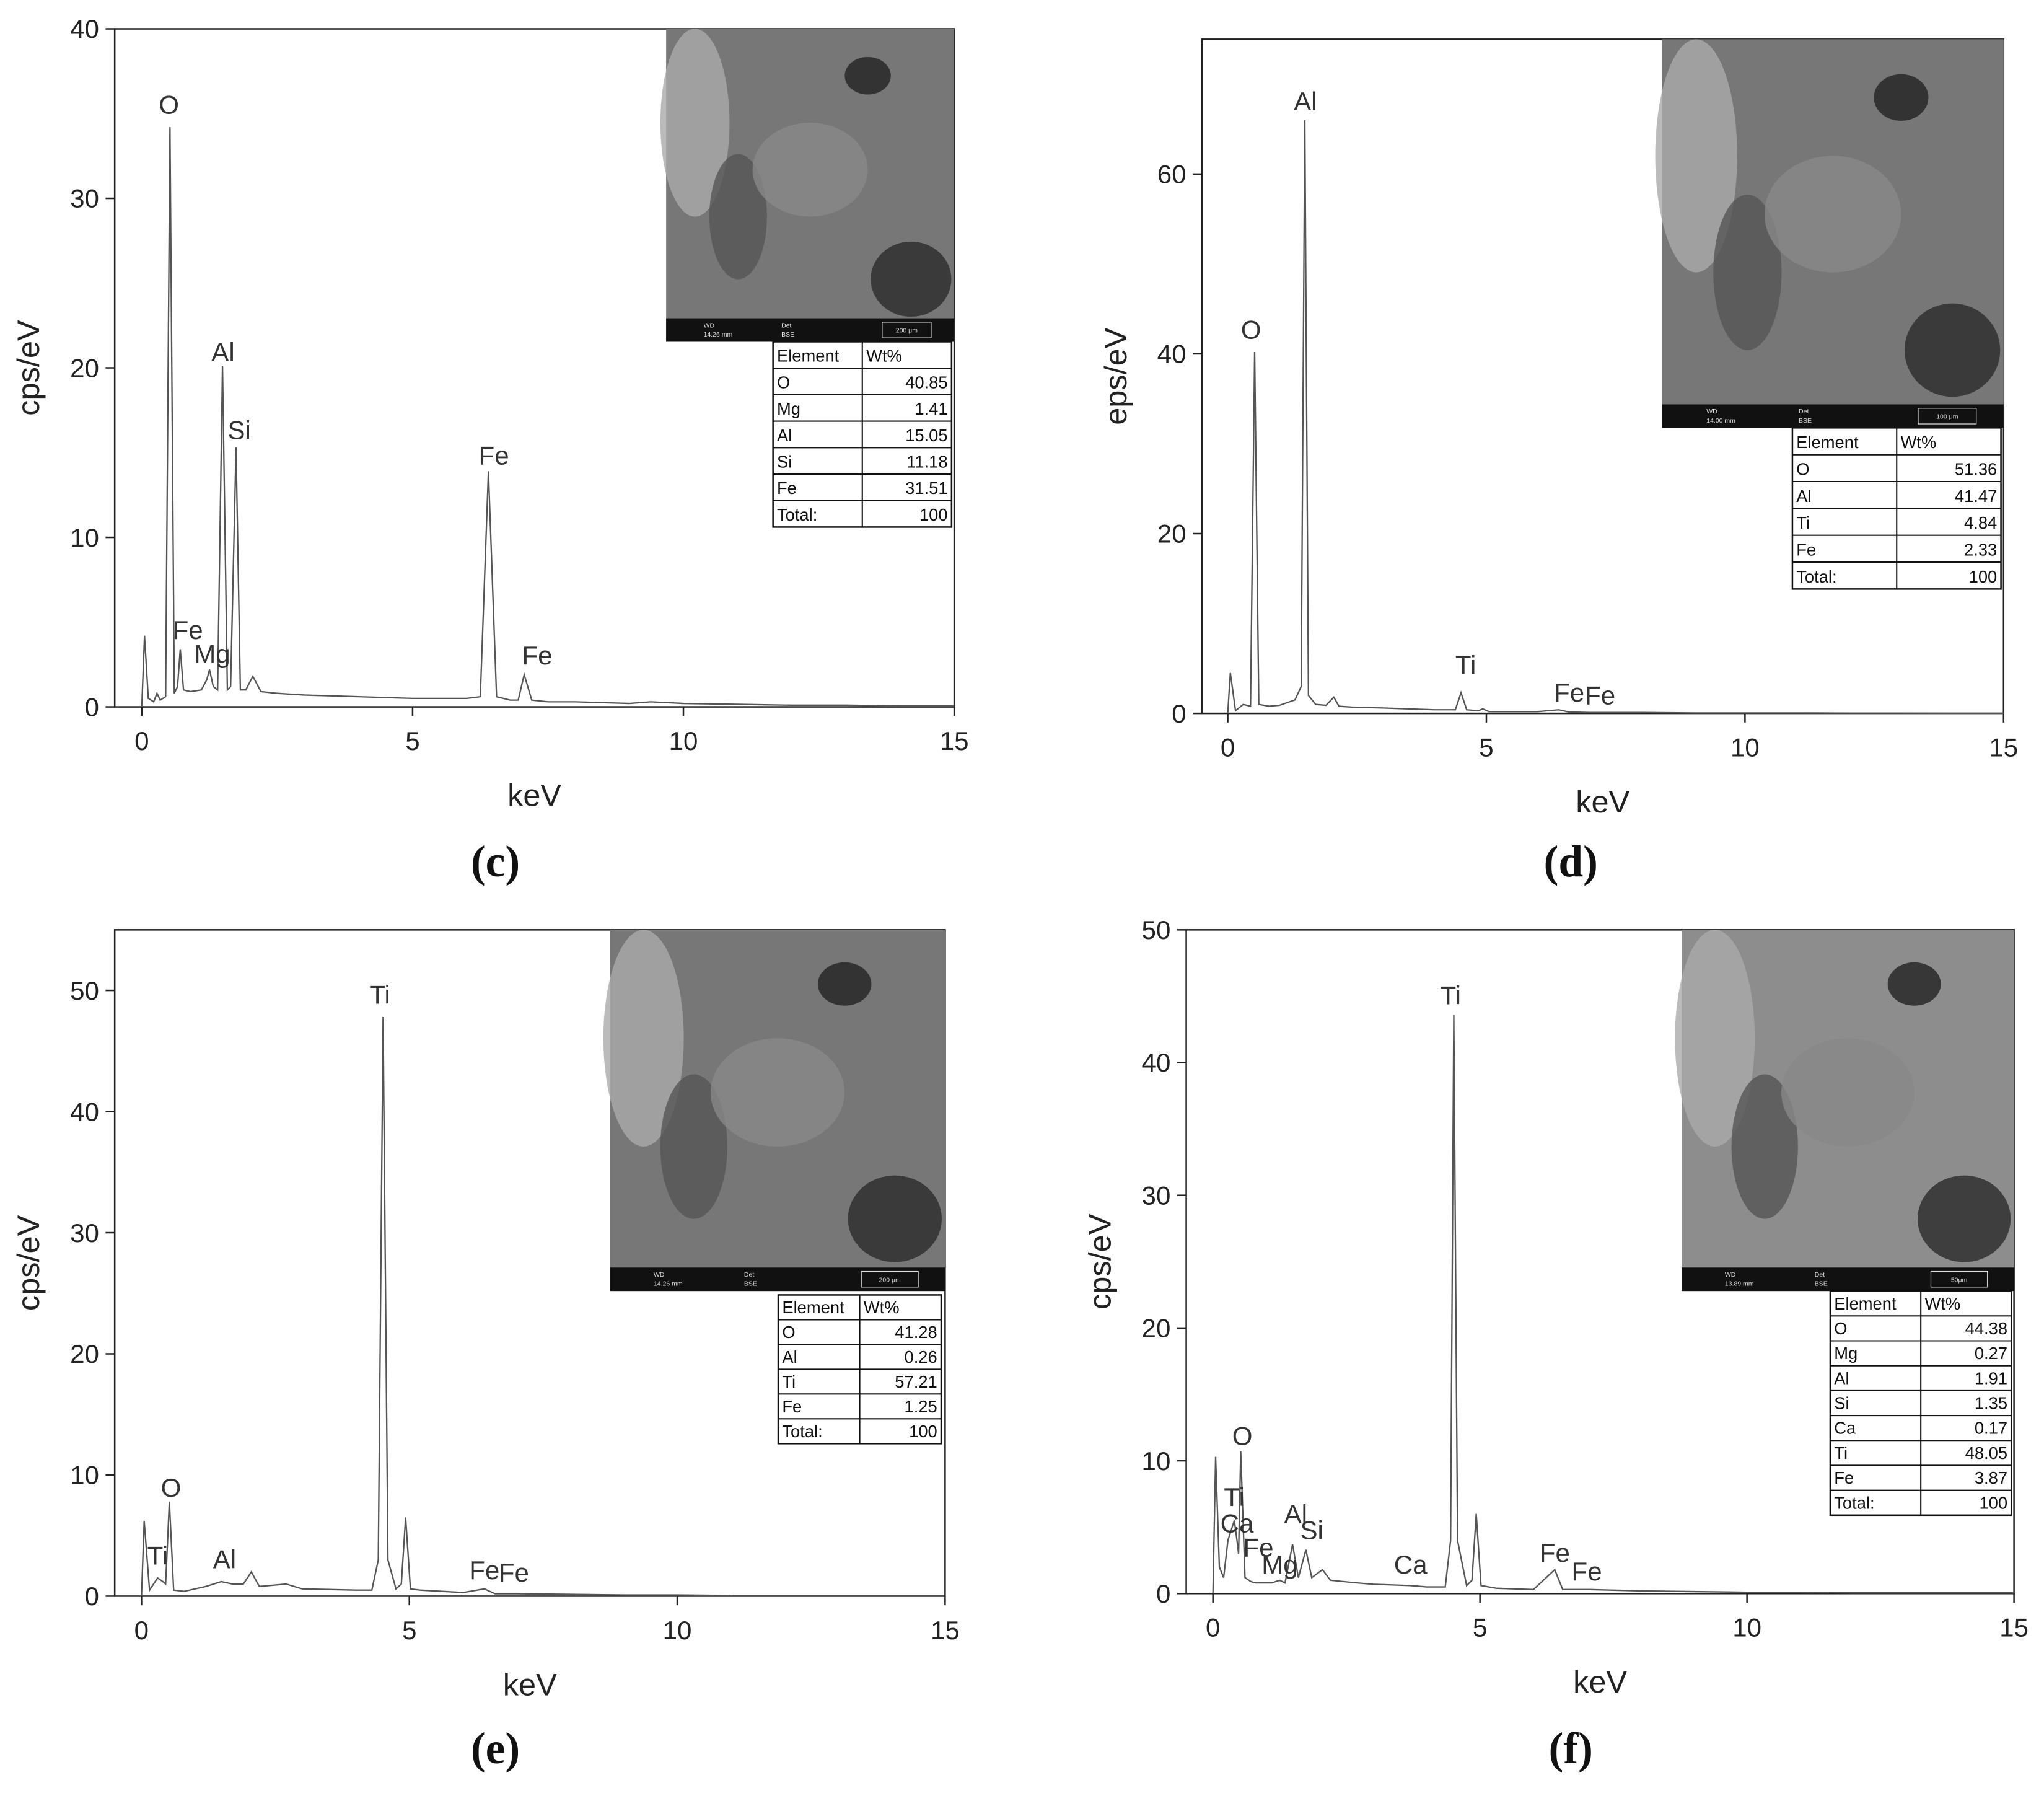 The width and height of the screenshot is (2044, 1801). I want to click on table-value: 1.41, so click(931, 408).